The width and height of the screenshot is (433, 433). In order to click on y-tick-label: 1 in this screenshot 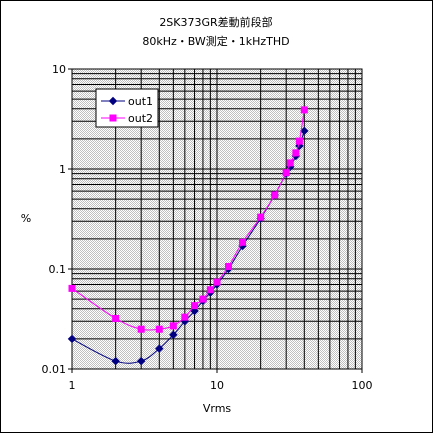, I will do `click(62, 169)`.